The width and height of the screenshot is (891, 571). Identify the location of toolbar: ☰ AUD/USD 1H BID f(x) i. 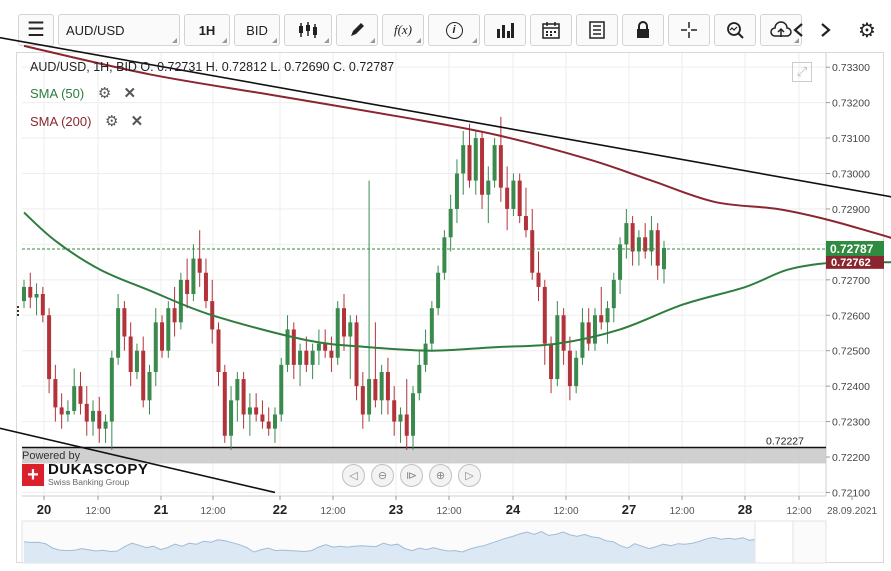
(450, 31).